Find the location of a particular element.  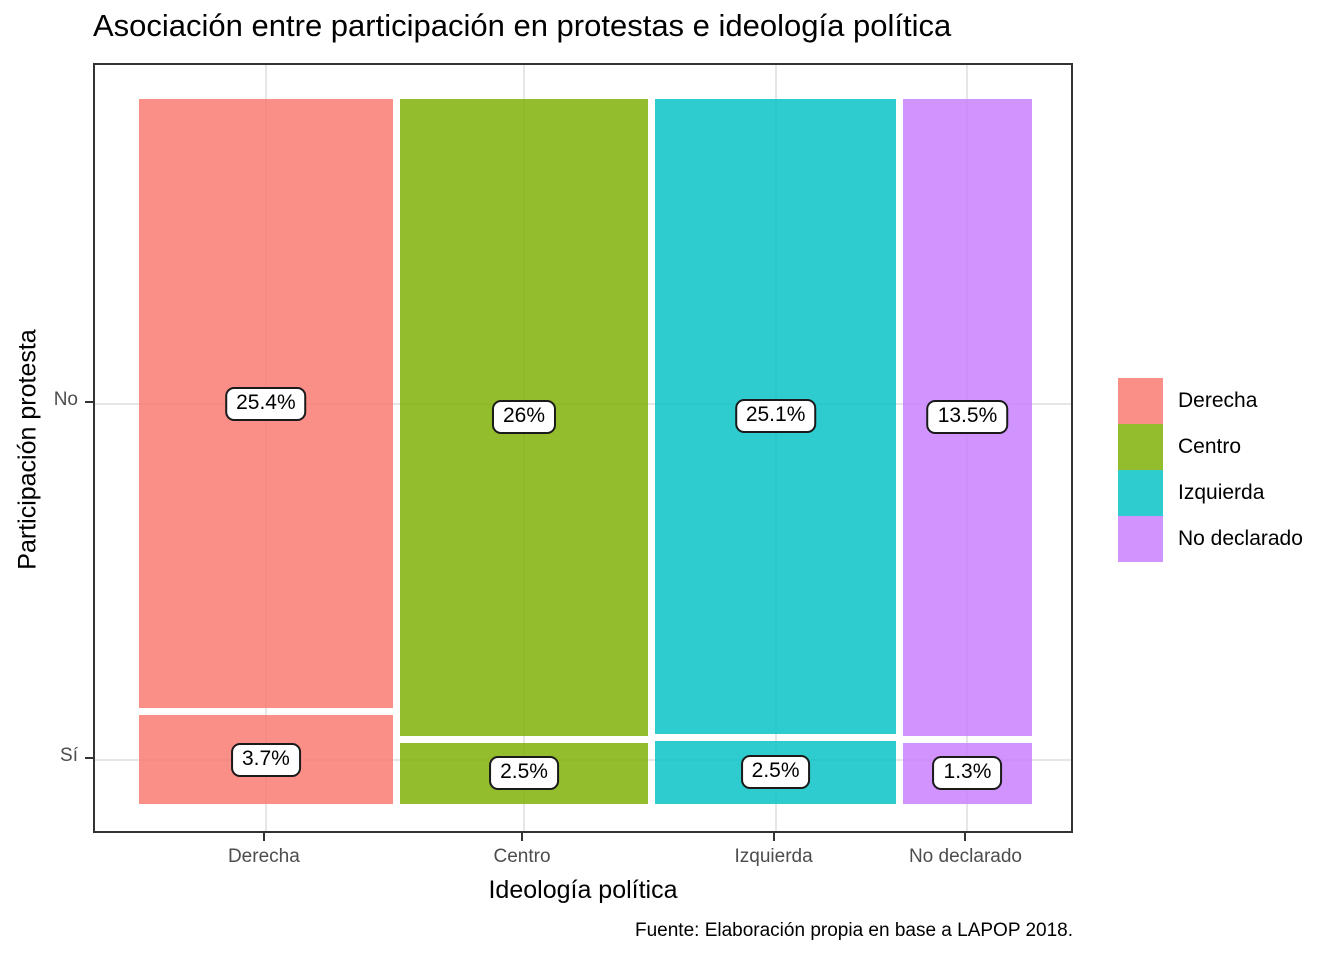

y-tick-label-no: No is located at coordinates (65, 399).